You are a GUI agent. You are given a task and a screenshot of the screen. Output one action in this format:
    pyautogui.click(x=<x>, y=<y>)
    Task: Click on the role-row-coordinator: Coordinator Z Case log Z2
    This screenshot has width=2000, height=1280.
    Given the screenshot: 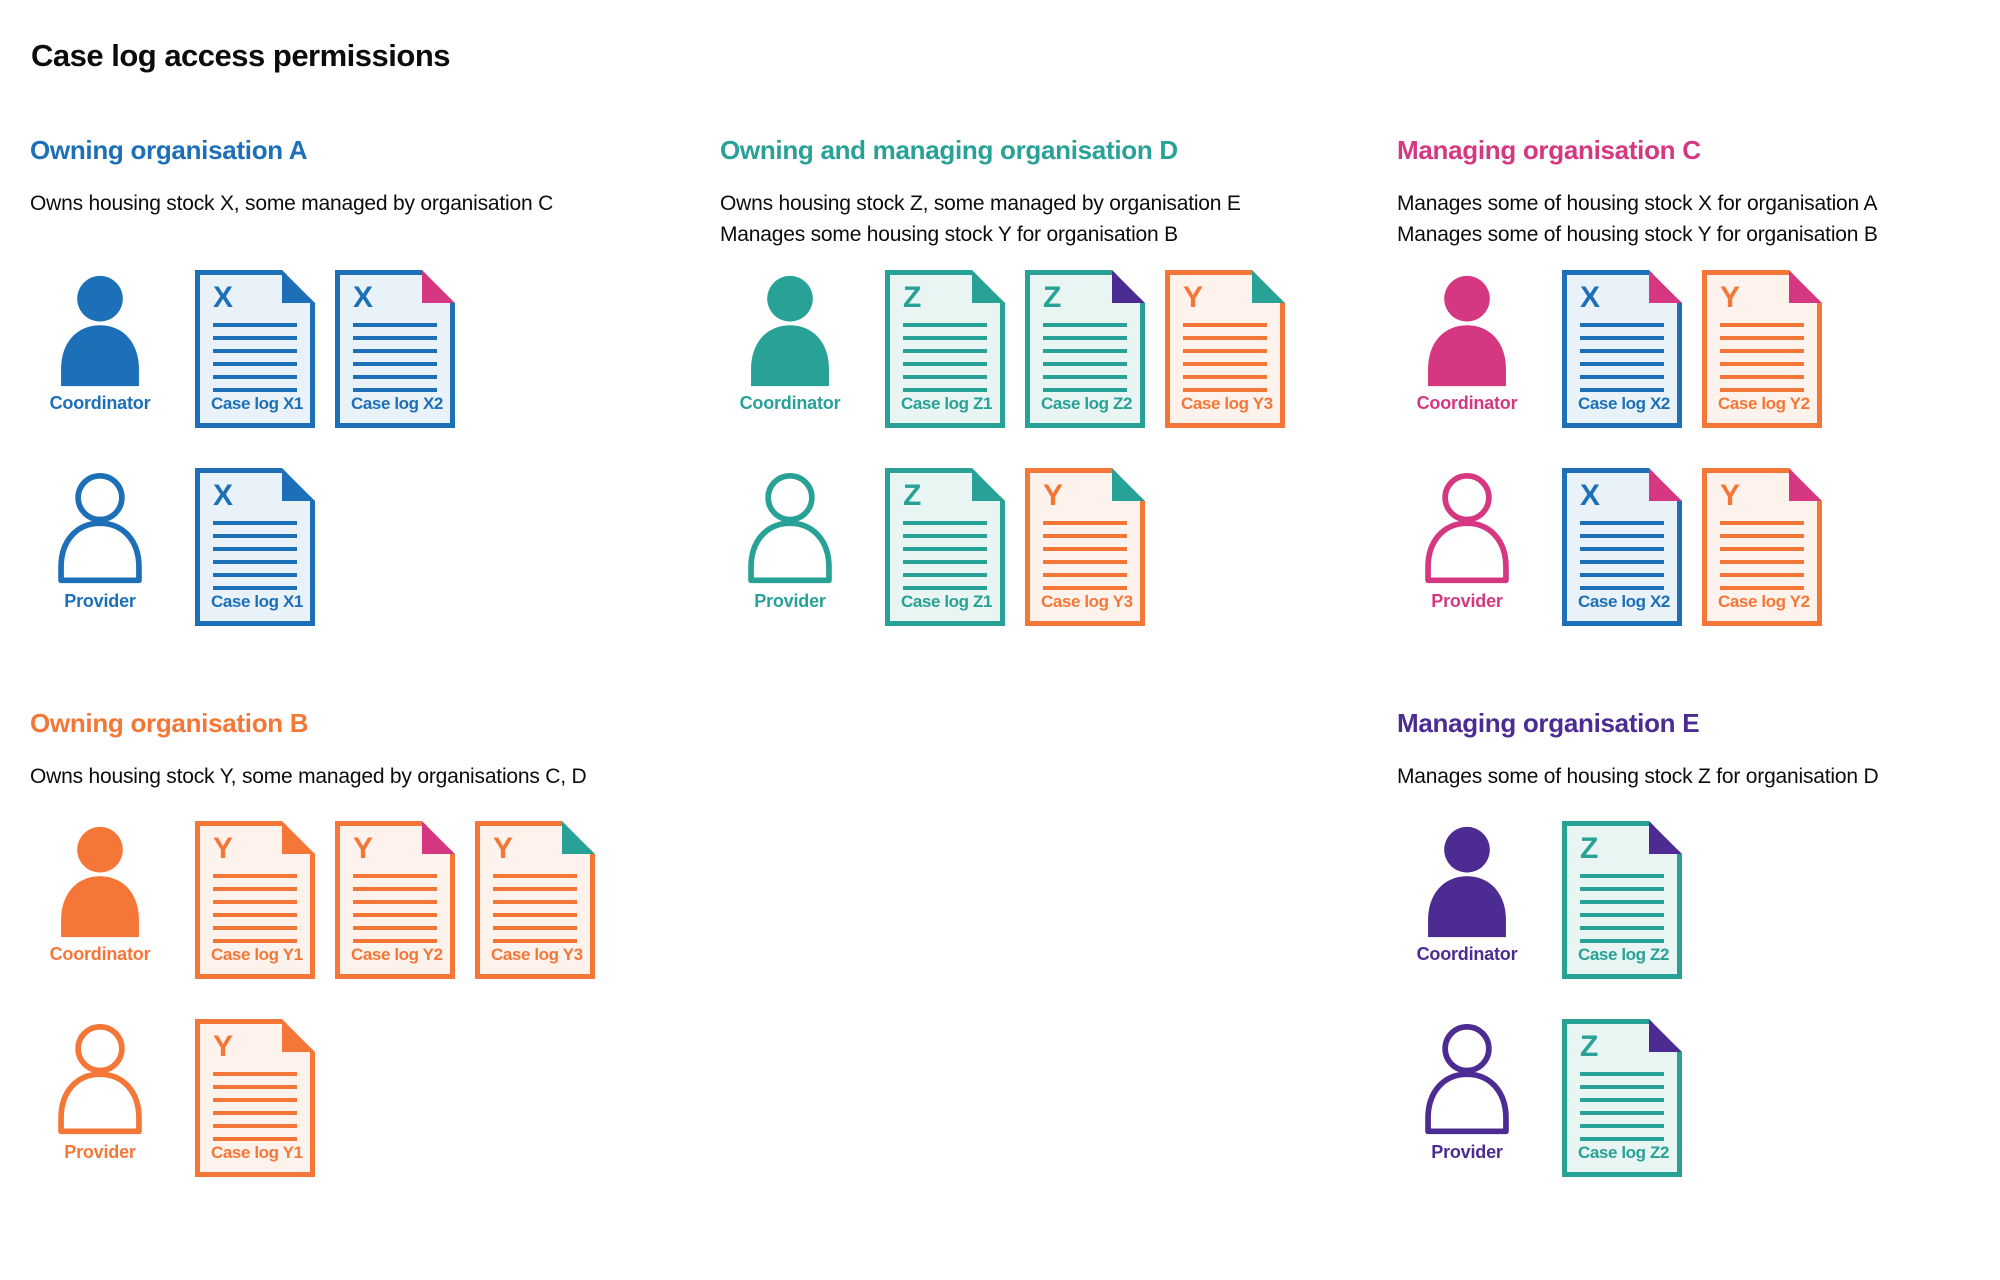 What is the action you would take?
    pyautogui.click(x=1693, y=900)
    